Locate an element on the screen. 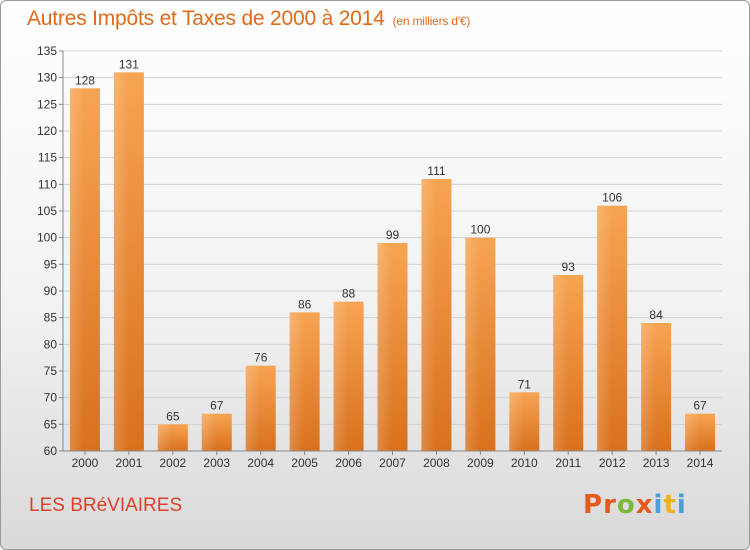 This screenshot has width=750, height=550. y-tick-label: 65 is located at coordinates (51, 424).